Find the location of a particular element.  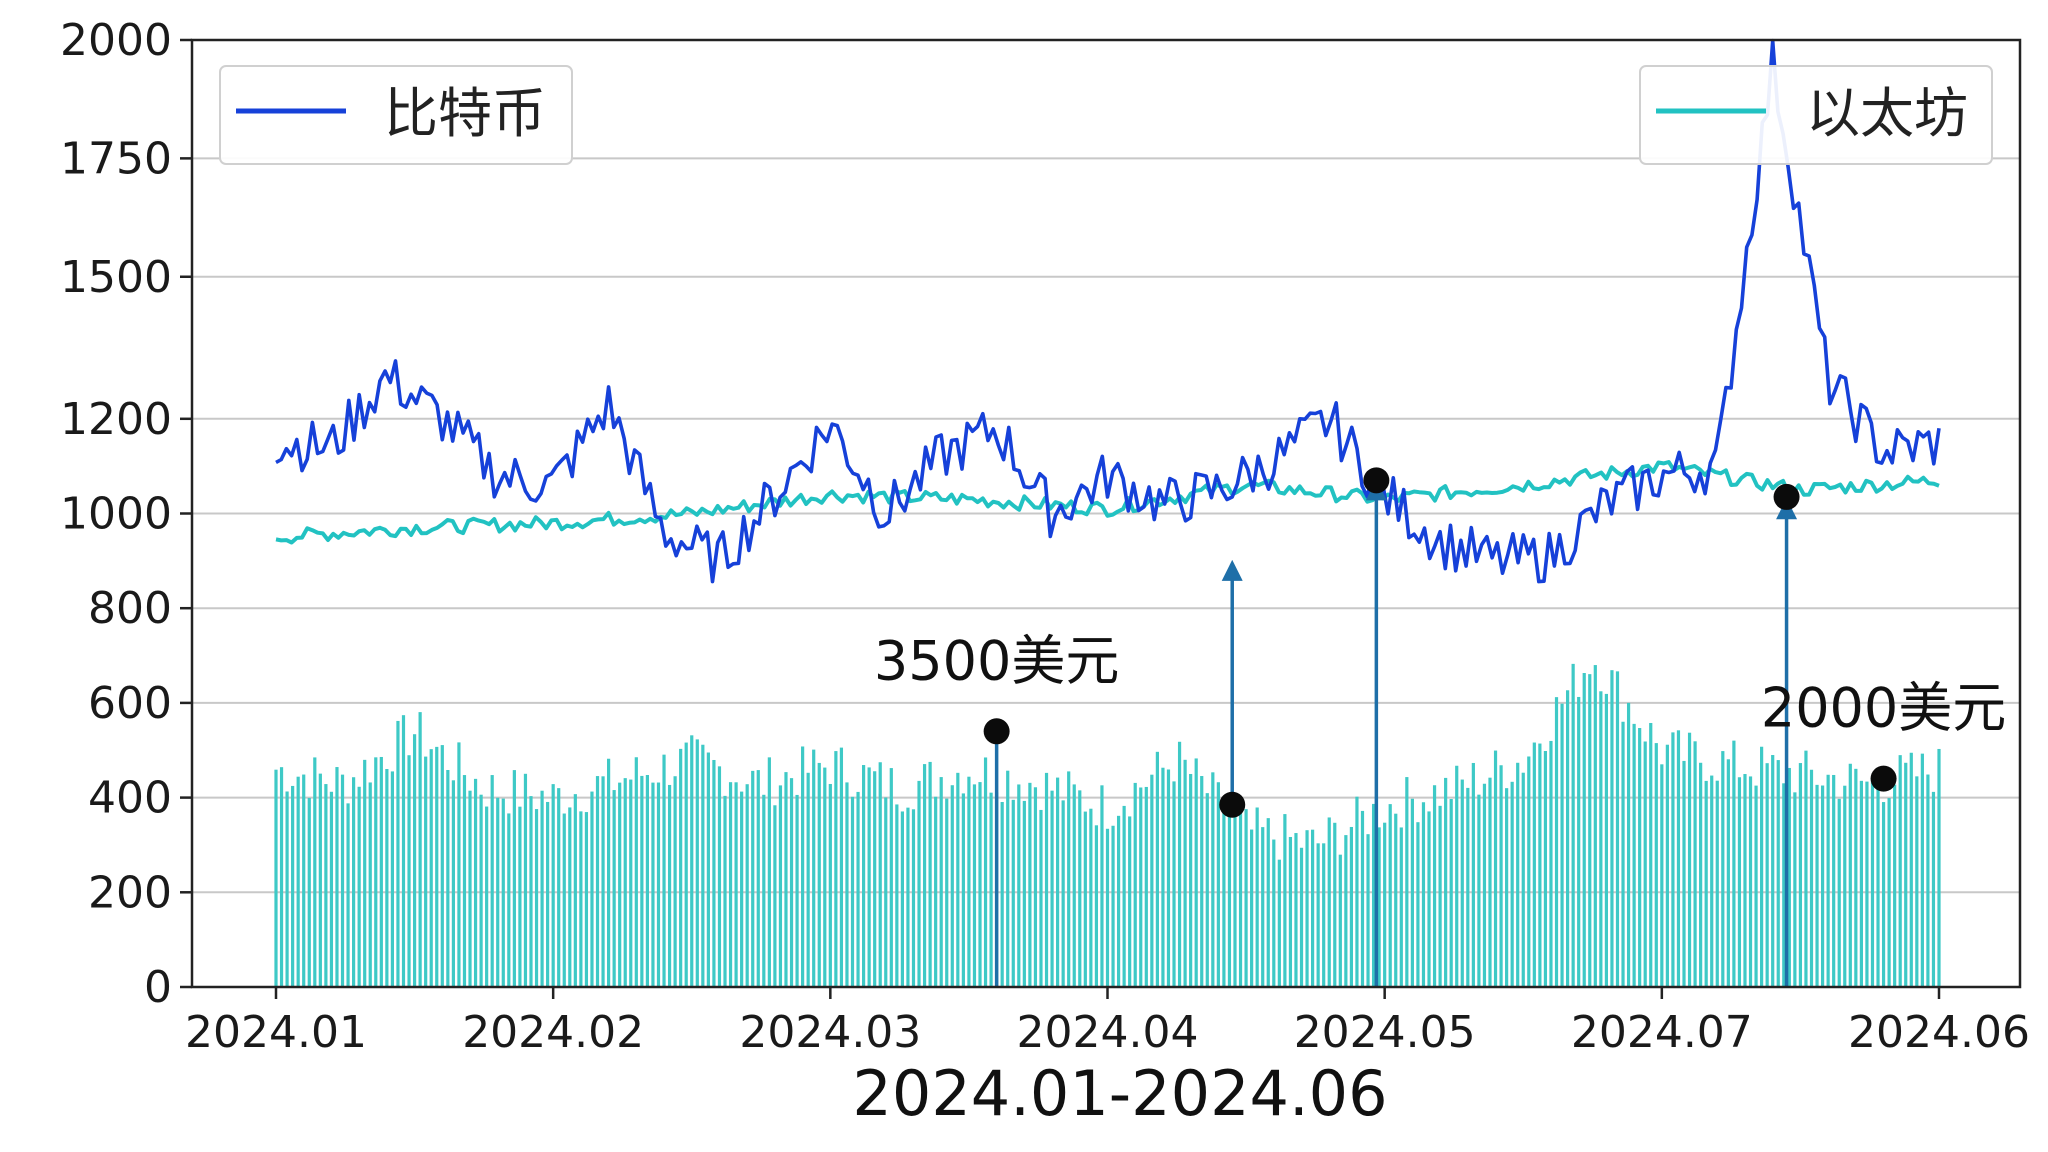

x-tick-label: 2024.02 is located at coordinates (553, 1032).